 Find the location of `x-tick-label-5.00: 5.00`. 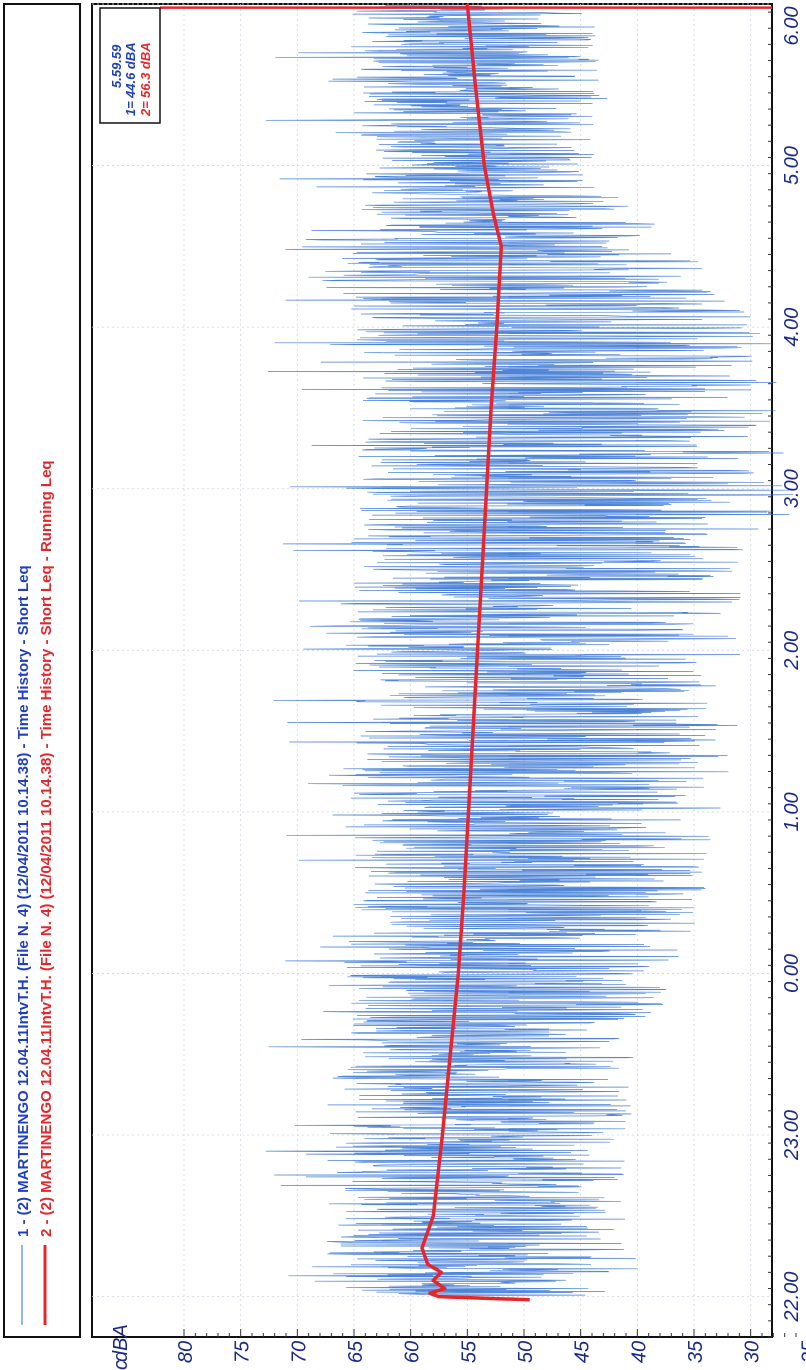

x-tick-label-5.00: 5.00 is located at coordinates (792, 165).